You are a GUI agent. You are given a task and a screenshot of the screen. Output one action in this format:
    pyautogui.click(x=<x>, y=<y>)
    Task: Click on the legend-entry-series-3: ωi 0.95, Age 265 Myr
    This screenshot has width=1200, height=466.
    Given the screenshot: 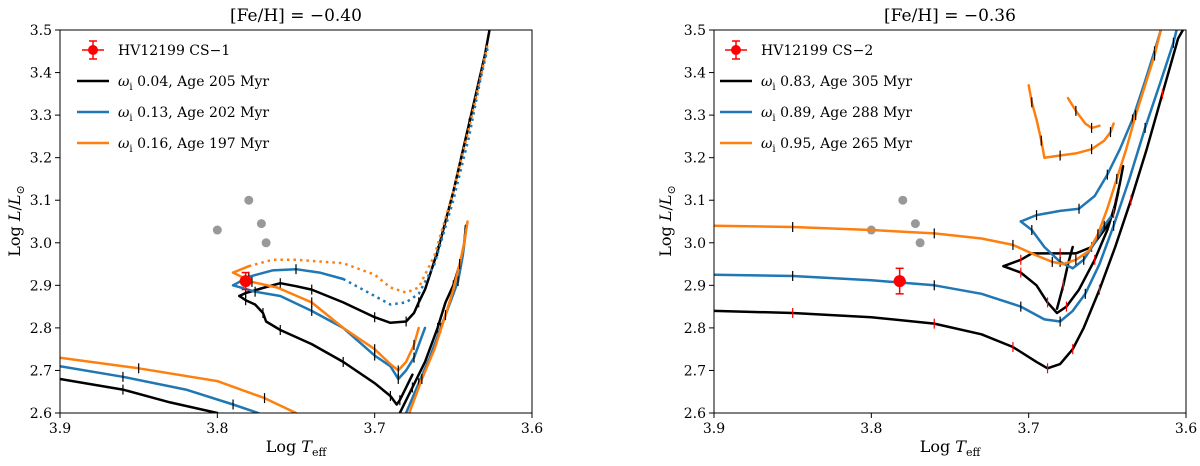 What is the action you would take?
    pyautogui.click(x=816, y=145)
    